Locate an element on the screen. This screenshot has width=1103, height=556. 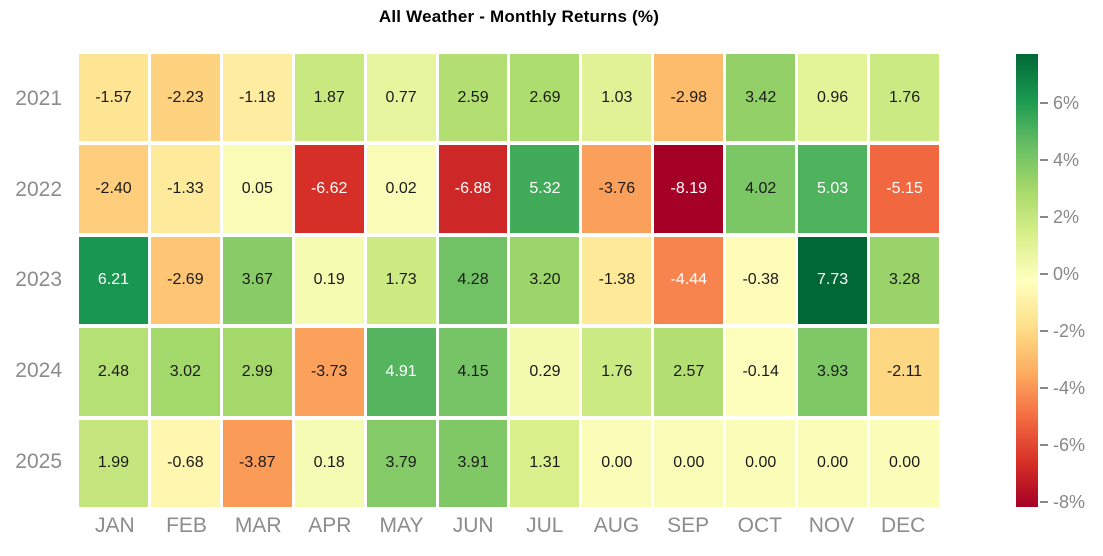
heatmap-cell-2025-JAN: 1.99 is located at coordinates (113, 463).